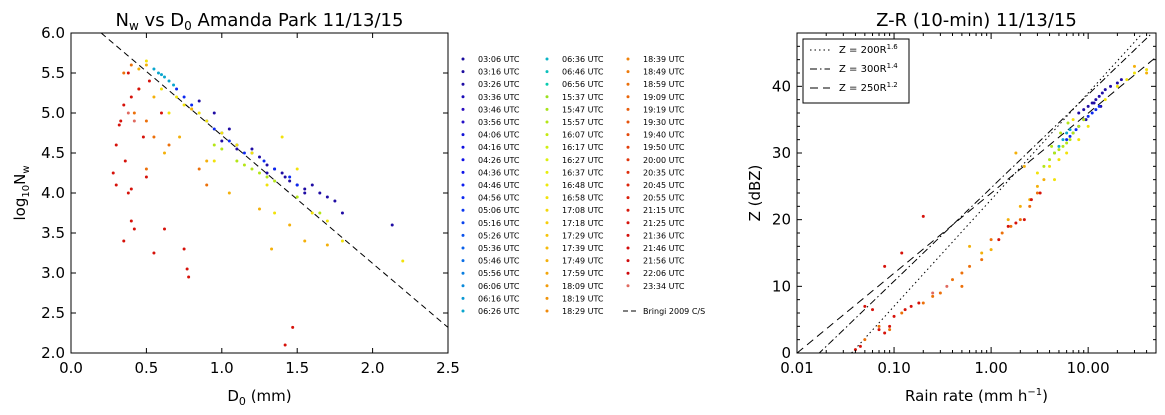 The image size is (1165, 415). What do you see at coordinates (868, 49) in the screenshot?
I see `legend-label: Z = 200R1.6` at bounding box center [868, 49].